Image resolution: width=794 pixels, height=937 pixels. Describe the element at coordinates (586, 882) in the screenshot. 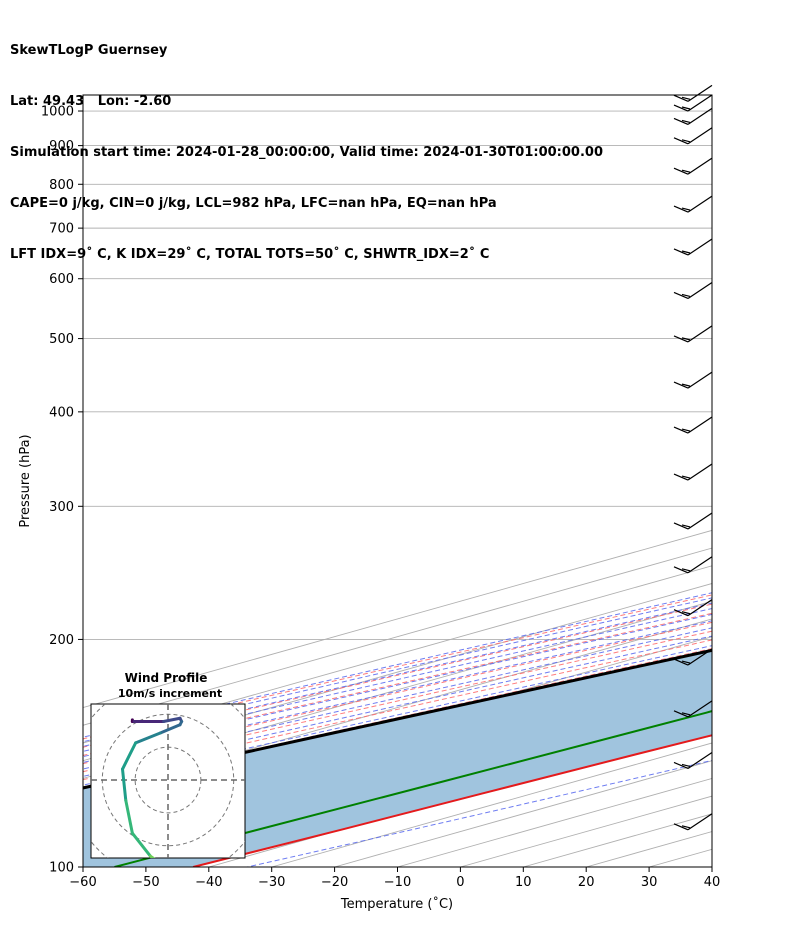

I see `x-tick-label: 20` at that location.